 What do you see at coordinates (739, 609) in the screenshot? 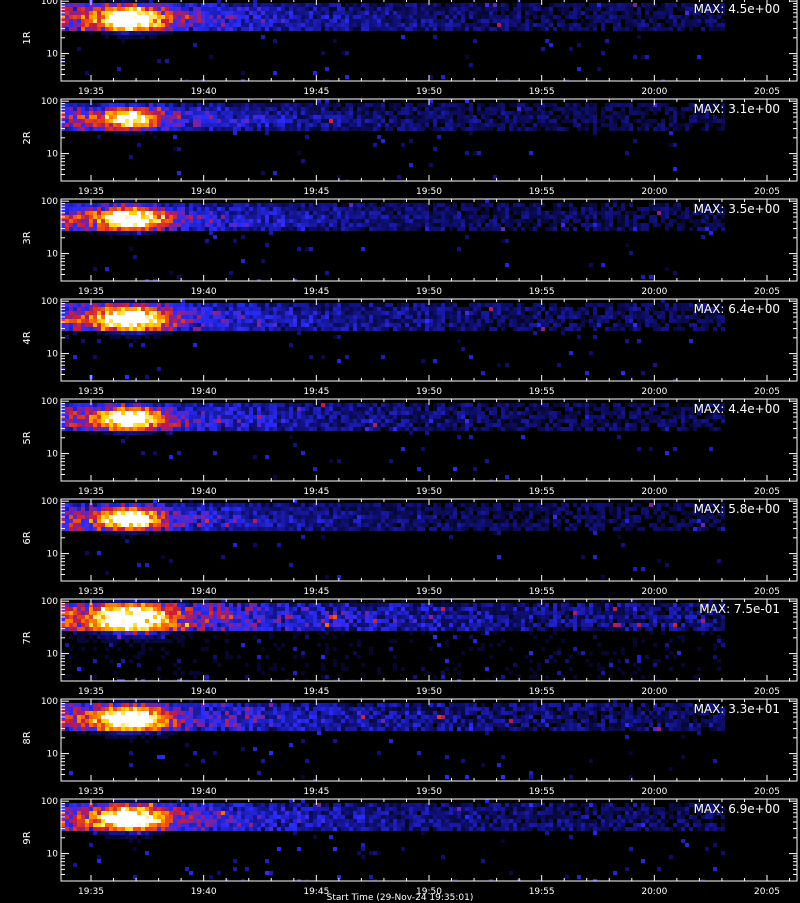
I see `max-value-label: MAX: 7.5e-01` at bounding box center [739, 609].